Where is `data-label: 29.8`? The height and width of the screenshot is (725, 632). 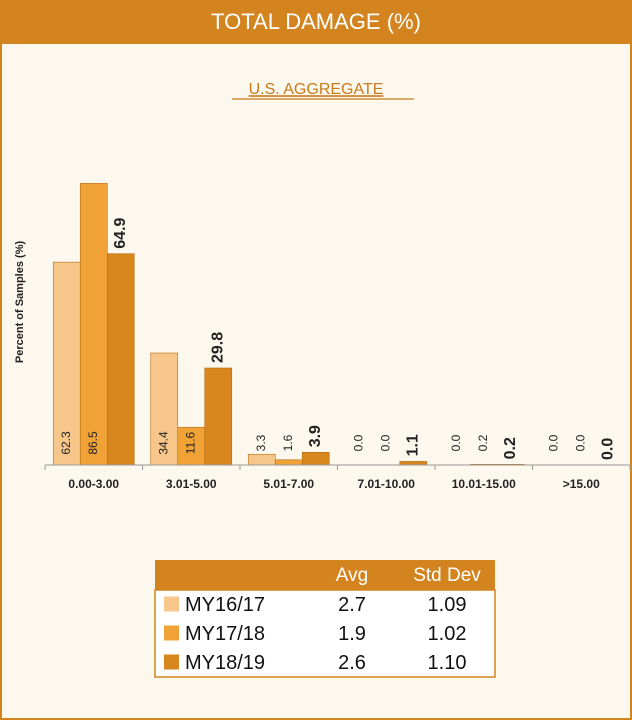 data-label: 29.8 is located at coordinates (217, 347).